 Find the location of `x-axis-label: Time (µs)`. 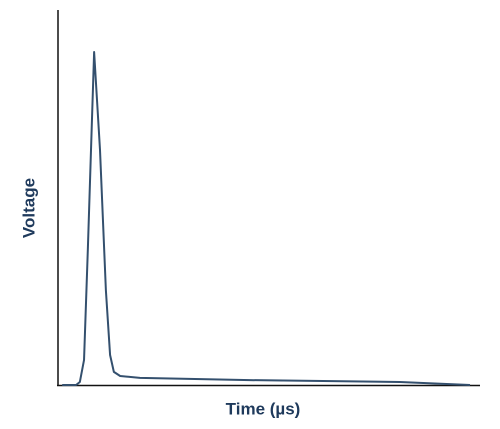

x-axis-label: Time (µs) is located at coordinates (263, 408).